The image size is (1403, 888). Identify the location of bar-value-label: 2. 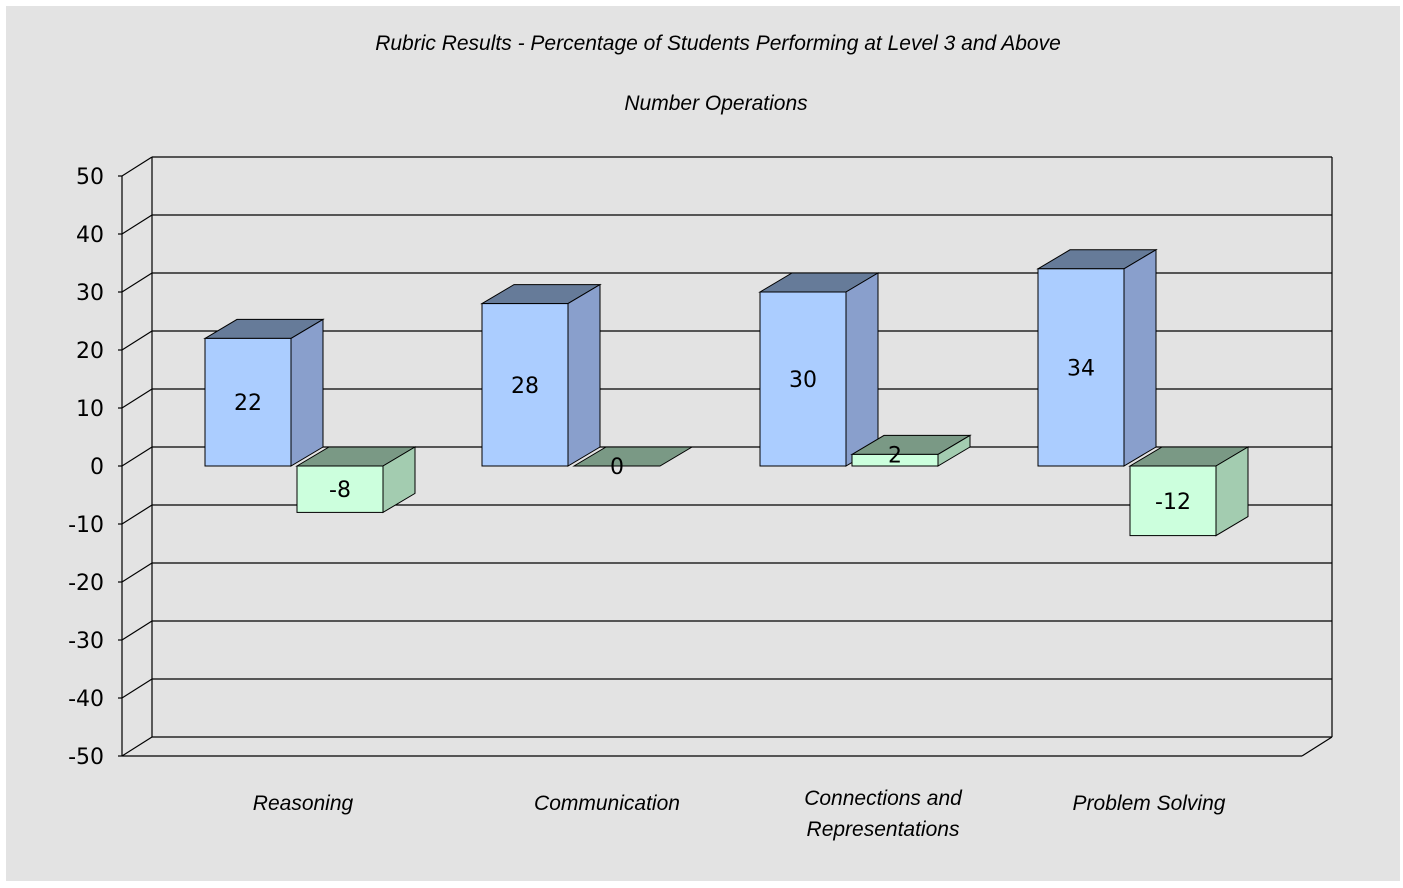
(895, 455).